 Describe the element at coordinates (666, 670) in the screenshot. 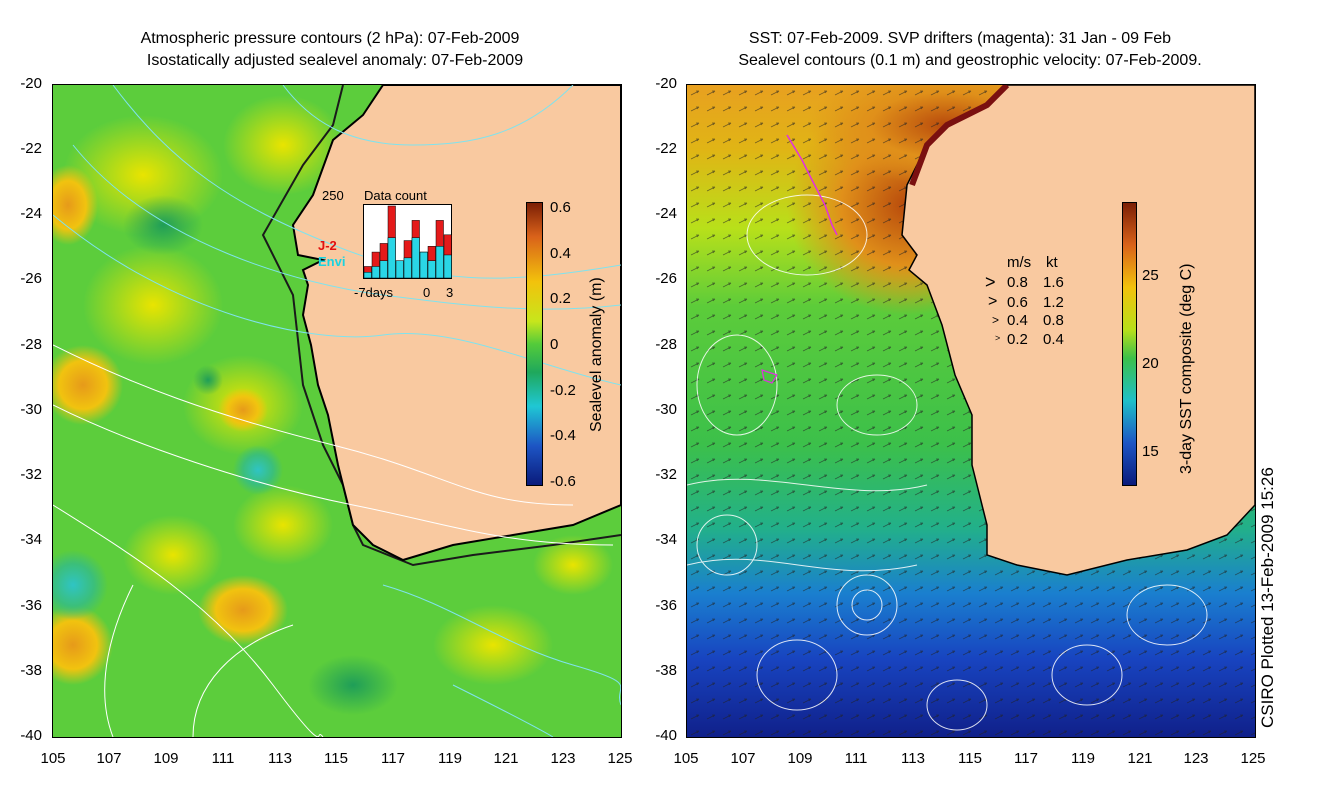

I see `right-ytick: -38` at that location.